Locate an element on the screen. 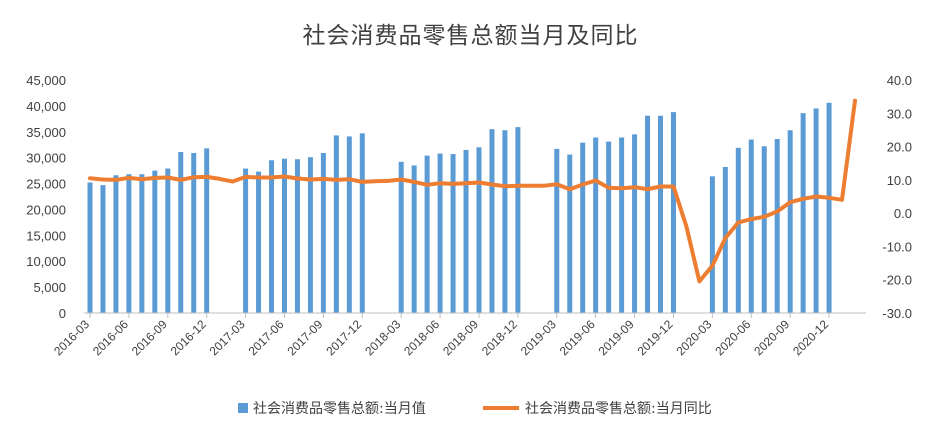 The width and height of the screenshot is (941, 441). x-tick-label: 2018-12 is located at coordinates (499, 337).